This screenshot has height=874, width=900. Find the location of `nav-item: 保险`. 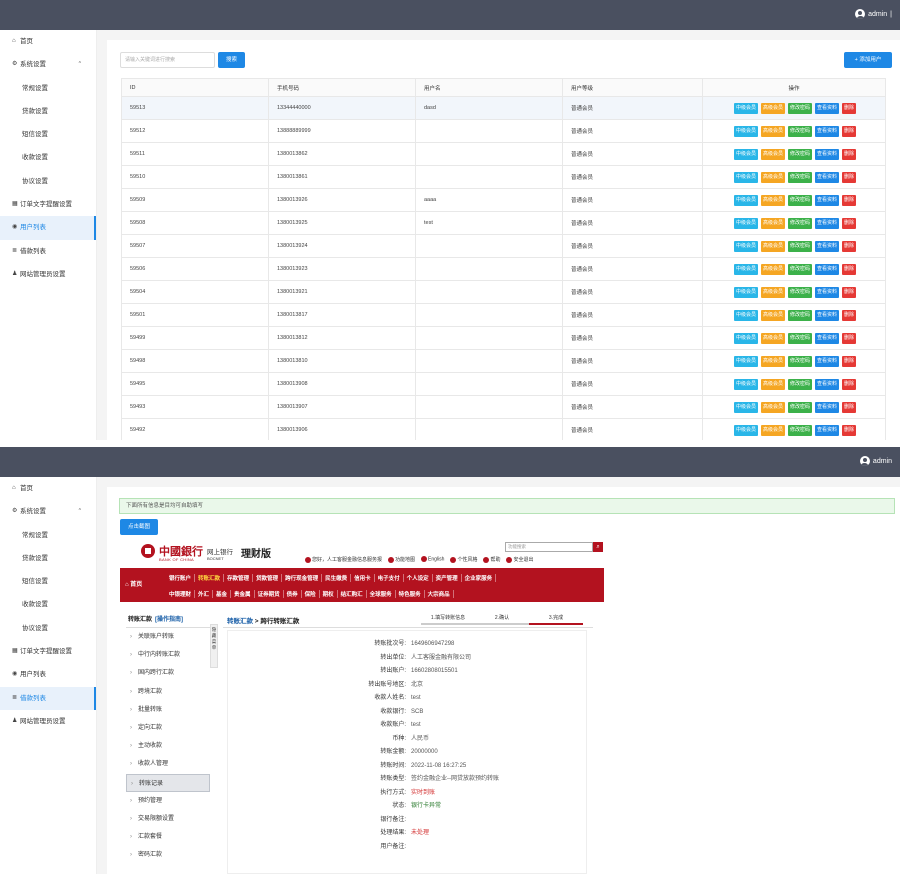

nav-item: 保险 is located at coordinates (311, 594).